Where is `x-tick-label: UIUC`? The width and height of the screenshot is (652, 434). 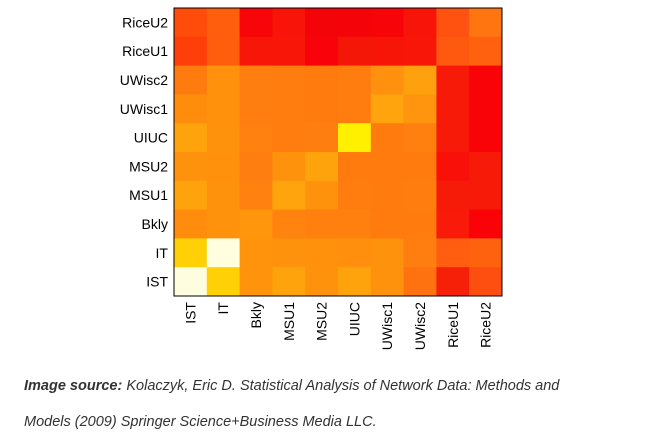 x-tick-label: UIUC is located at coordinates (354, 319).